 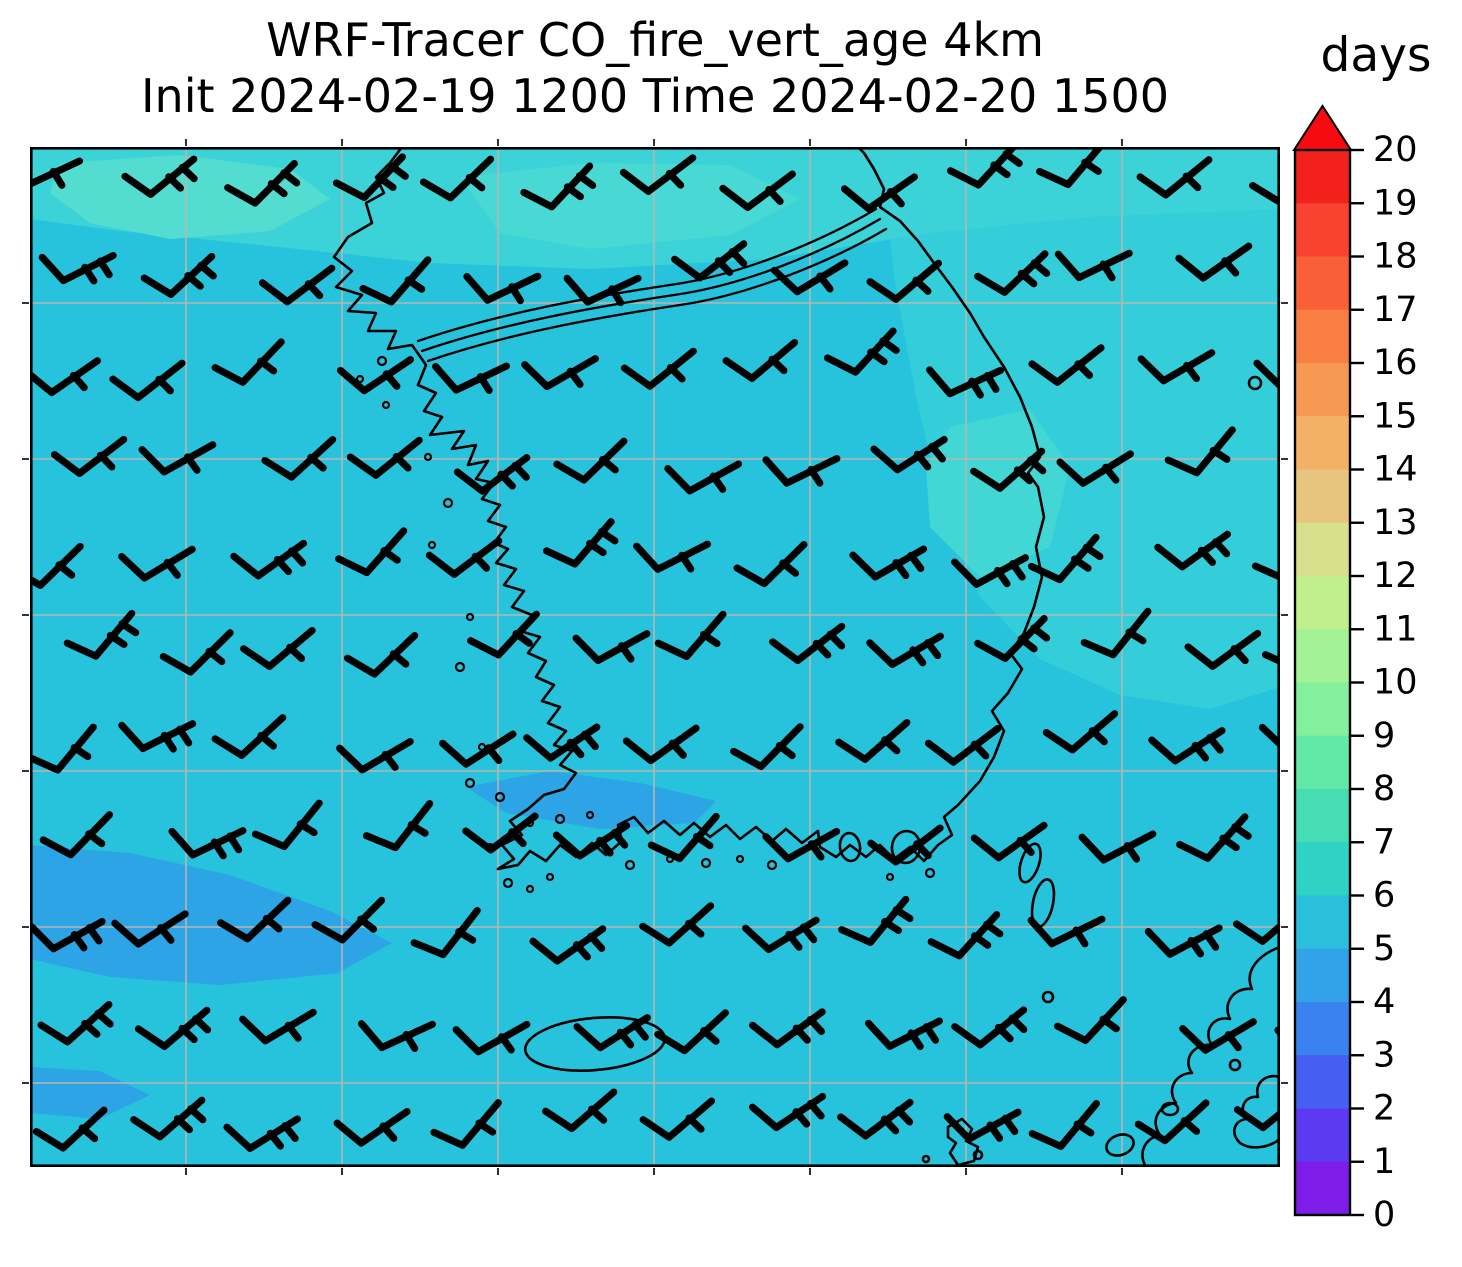 I want to click on colorbar-tick-label: 18, so click(x=1395, y=257).